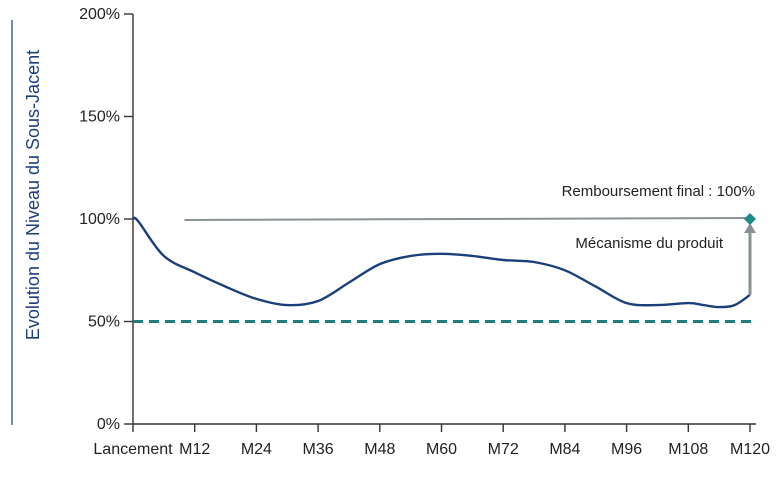 This screenshot has height=477, width=779. I want to click on y-tick-label: 0%, so click(108, 424).